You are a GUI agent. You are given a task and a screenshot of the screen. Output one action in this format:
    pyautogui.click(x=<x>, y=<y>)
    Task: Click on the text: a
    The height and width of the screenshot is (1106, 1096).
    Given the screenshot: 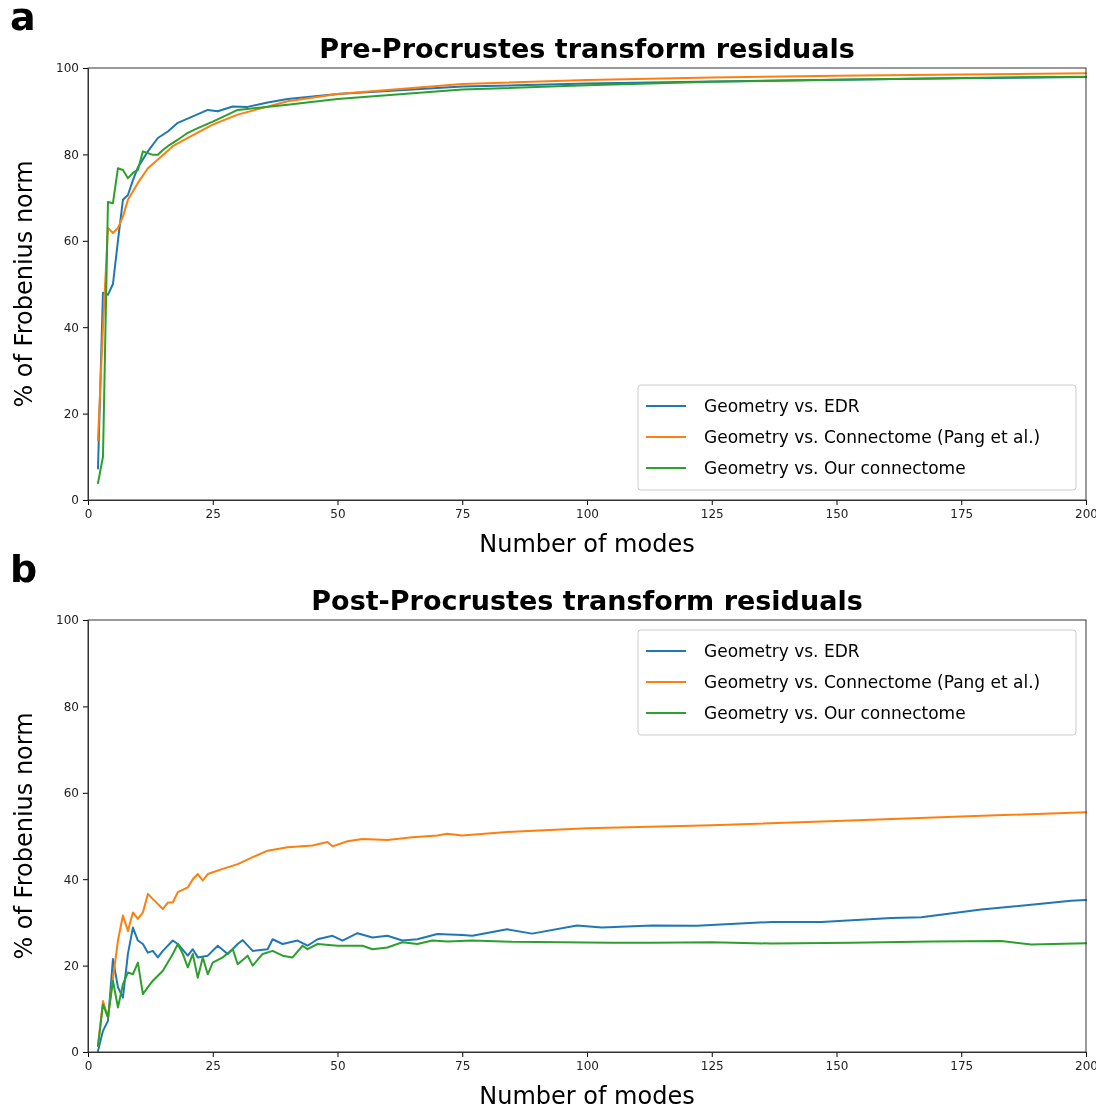 What is the action you would take?
    pyautogui.click(x=23, y=19)
    